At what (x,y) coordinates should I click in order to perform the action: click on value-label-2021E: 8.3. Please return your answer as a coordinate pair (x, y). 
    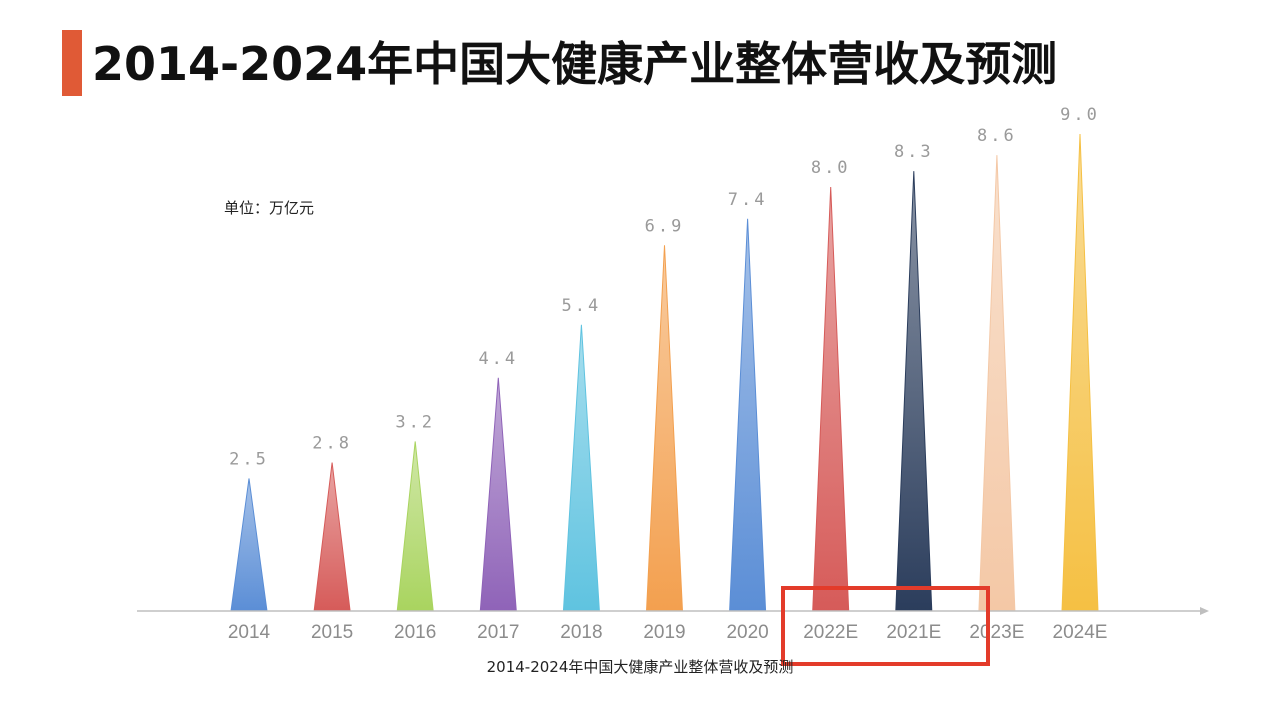
    Looking at the image, I should click on (914, 152).